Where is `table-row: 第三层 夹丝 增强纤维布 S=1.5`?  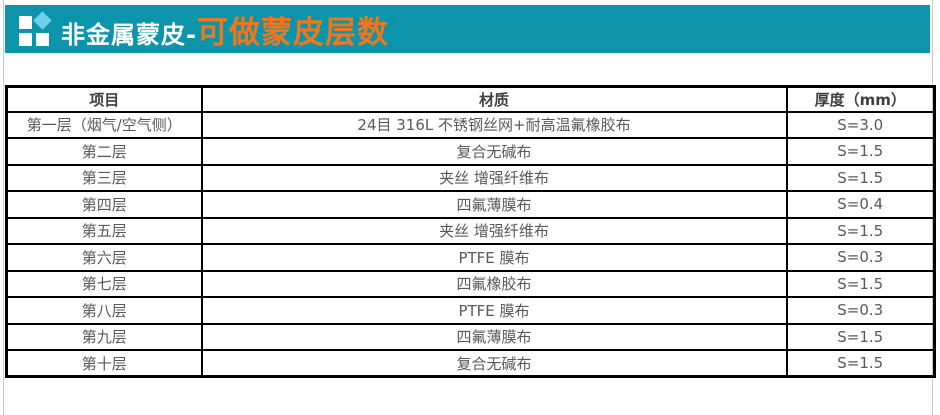
table-row: 第三层 夹丝 增强纤维布 S=1.5 is located at coordinates (470, 177).